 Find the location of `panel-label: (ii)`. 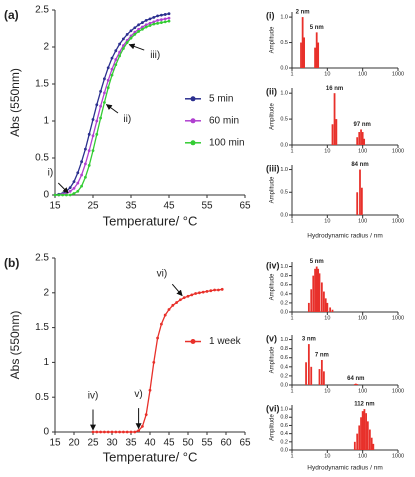

panel-label: (ii) is located at coordinates (271, 91).